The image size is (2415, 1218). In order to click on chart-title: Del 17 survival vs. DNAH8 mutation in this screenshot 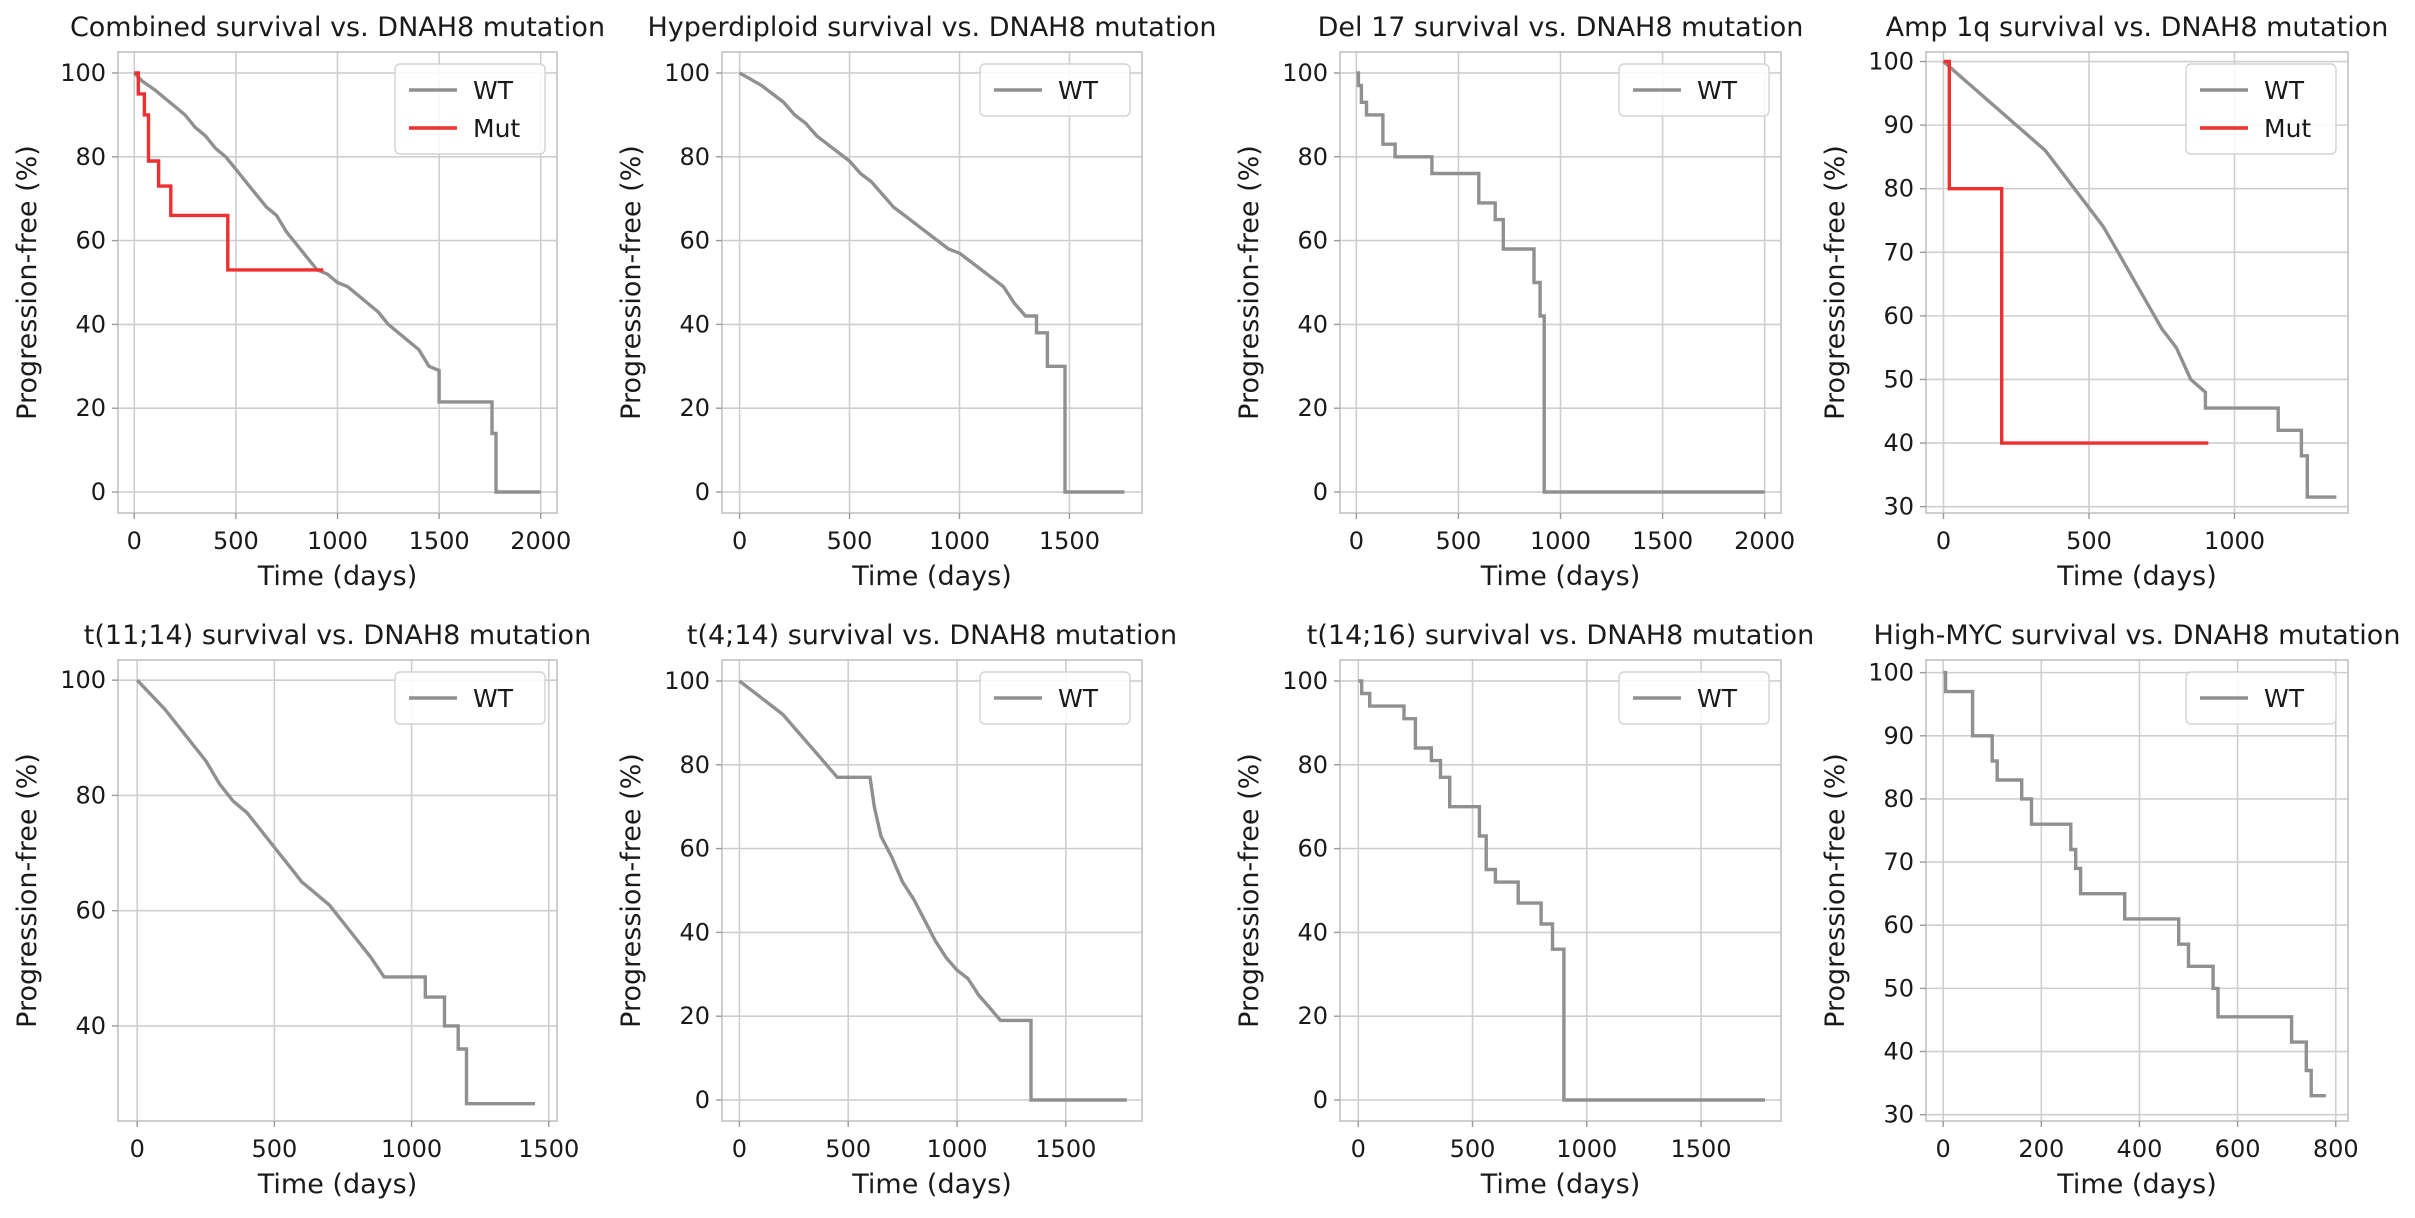, I will do `click(1561, 27)`.